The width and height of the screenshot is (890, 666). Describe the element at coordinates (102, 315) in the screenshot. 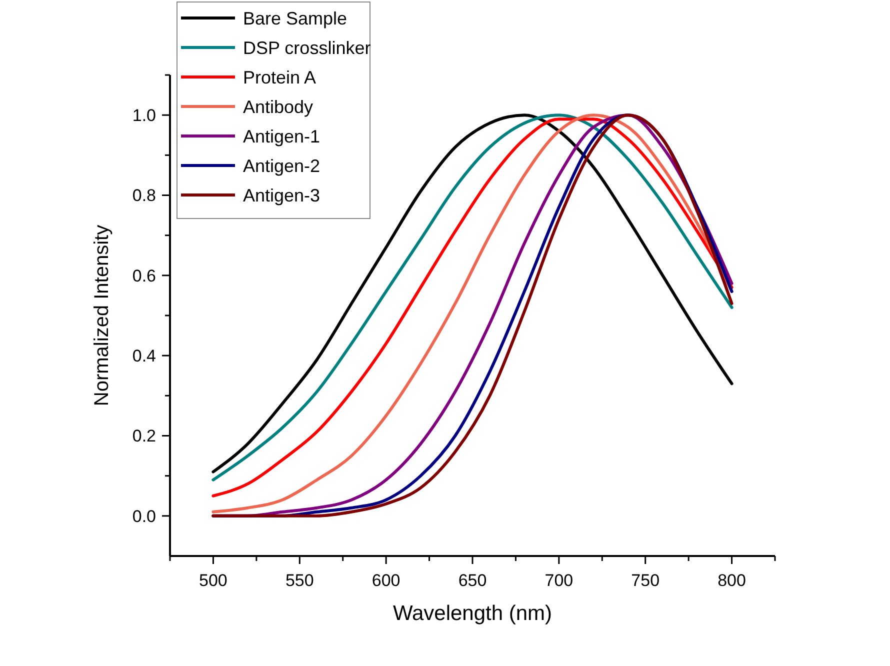

I see `y-axis-title: Normalized Intensity` at that location.